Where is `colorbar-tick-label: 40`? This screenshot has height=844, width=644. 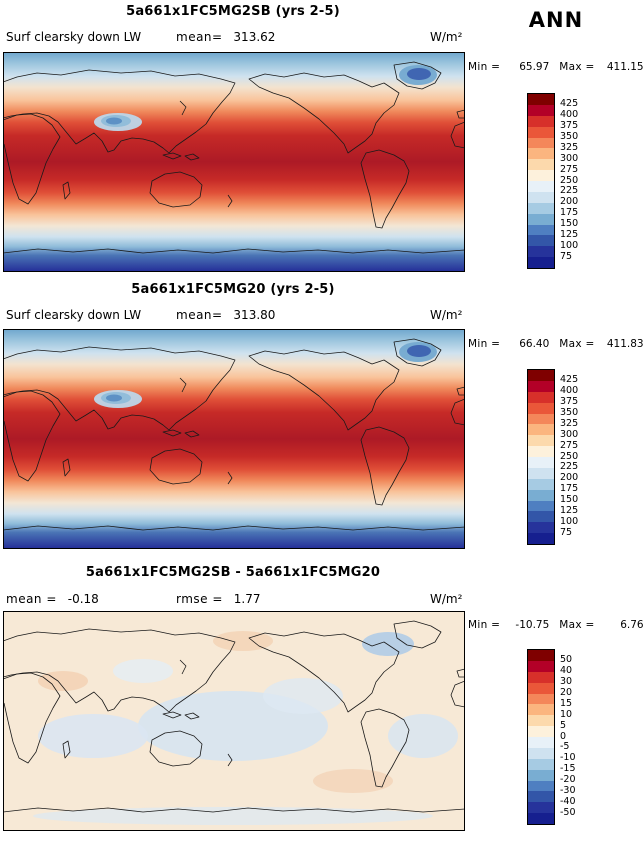 colorbar-tick-label: 40 is located at coordinates (566, 671).